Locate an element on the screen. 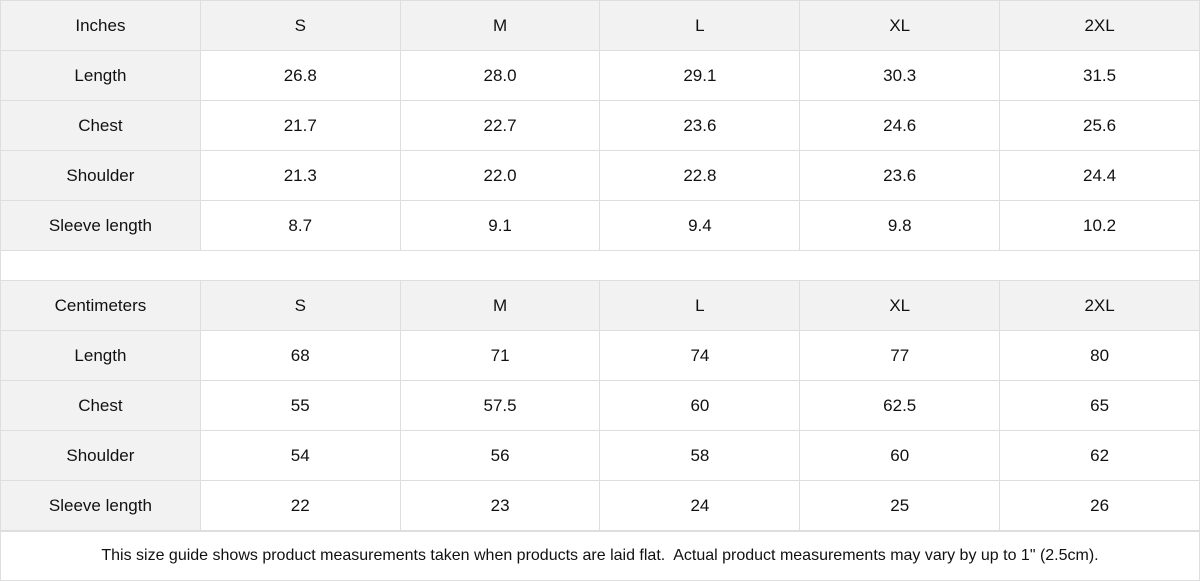 This screenshot has height=581, width=1200. table-row: Sleeve length 22 23 24 25 26 is located at coordinates (600, 505).